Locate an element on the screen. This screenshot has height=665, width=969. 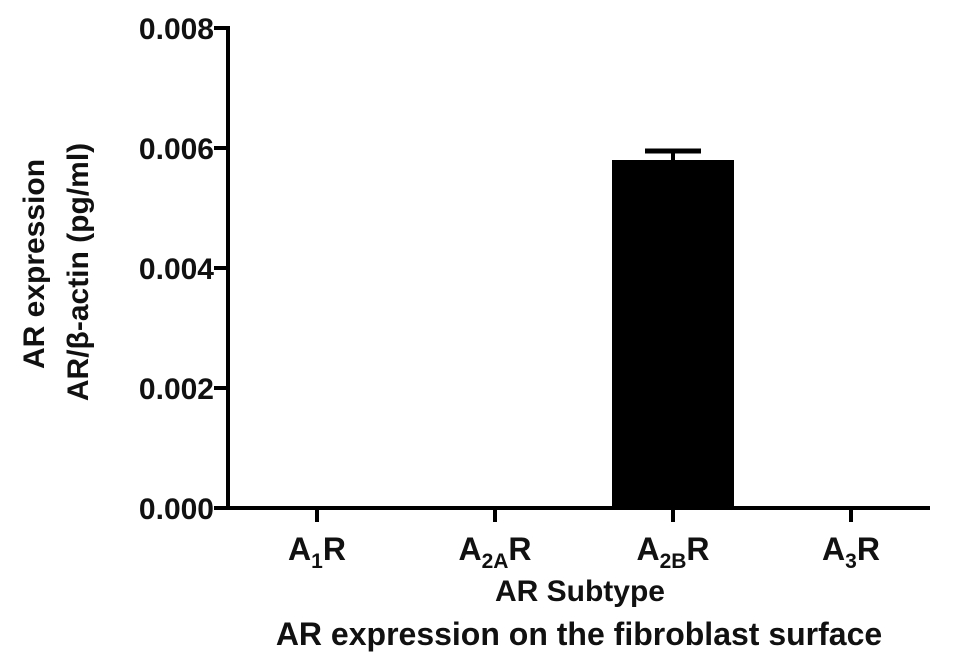
y-axis-label-line2: AR/β-actin (pg/ml) is located at coordinates (78, 272).